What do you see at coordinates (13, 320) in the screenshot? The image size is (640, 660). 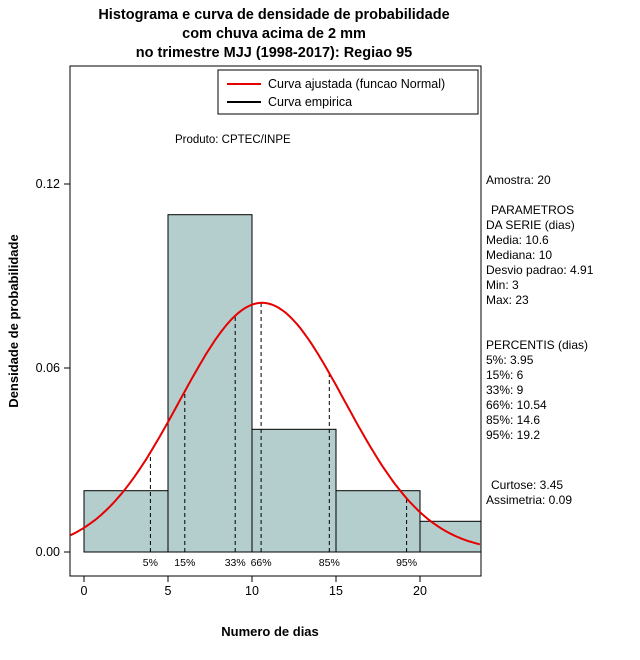 I see `y-axis-label: Densidade de probabilidade` at bounding box center [13, 320].